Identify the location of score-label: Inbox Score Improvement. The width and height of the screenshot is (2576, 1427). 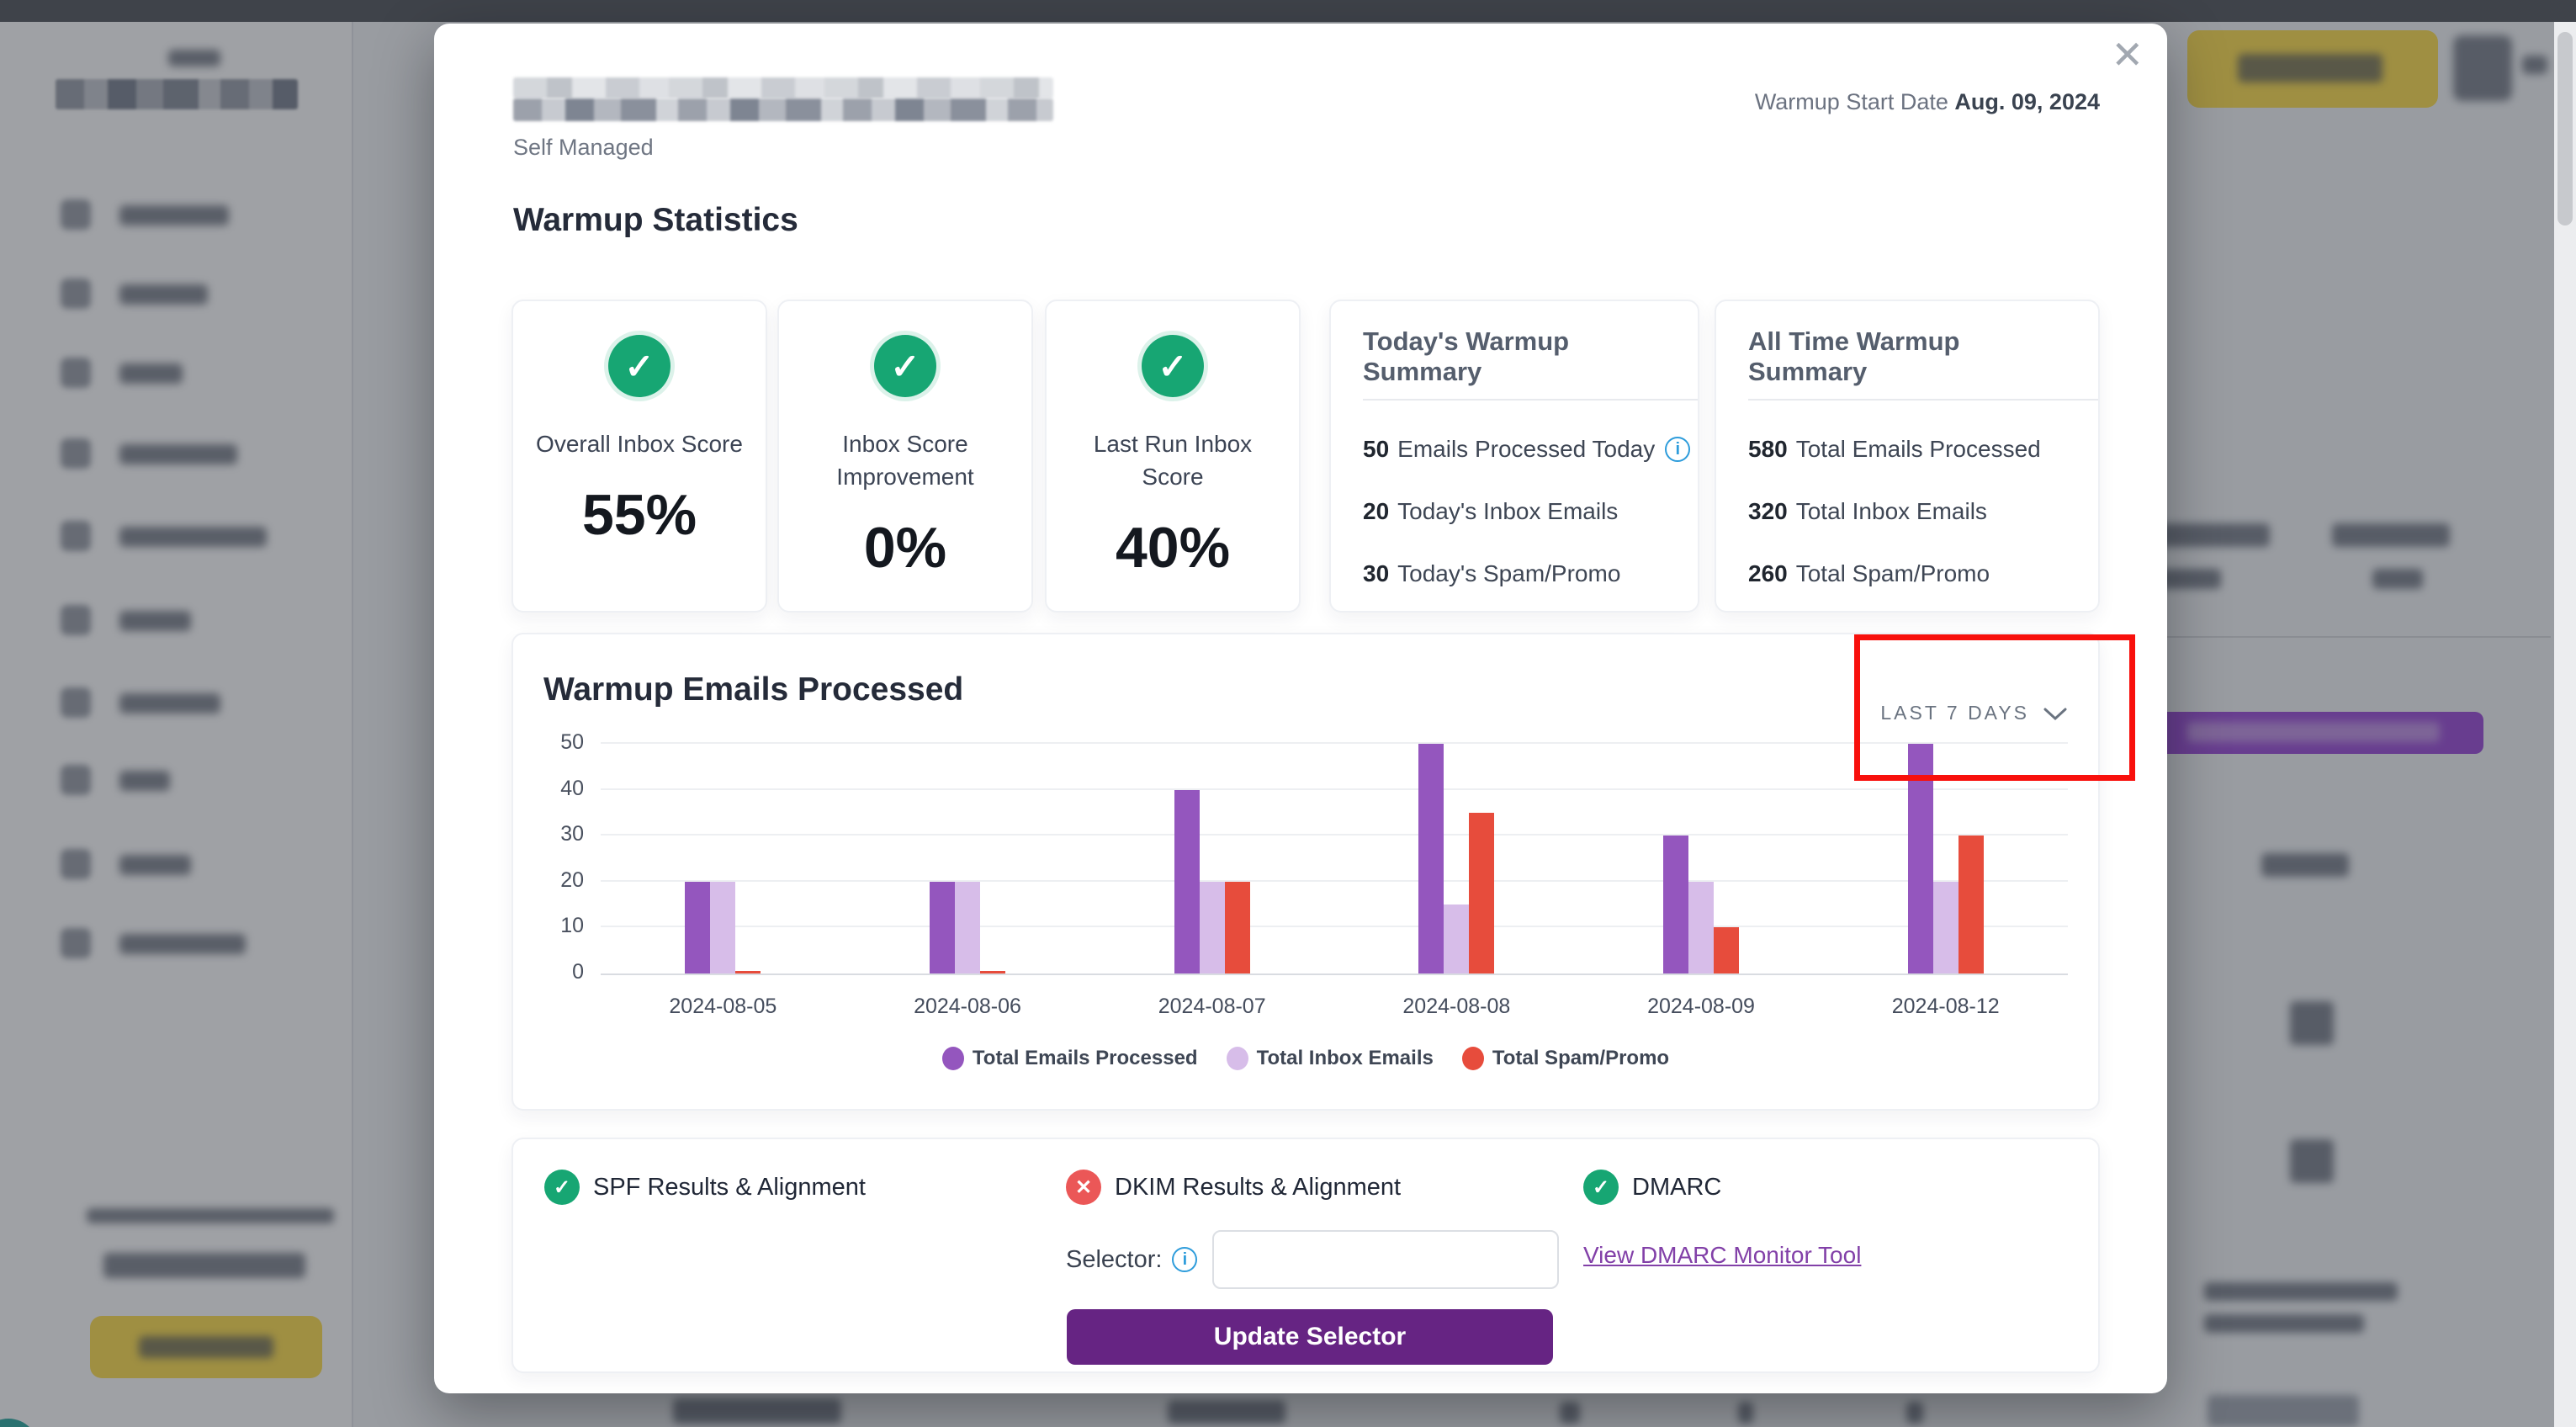
(905, 461).